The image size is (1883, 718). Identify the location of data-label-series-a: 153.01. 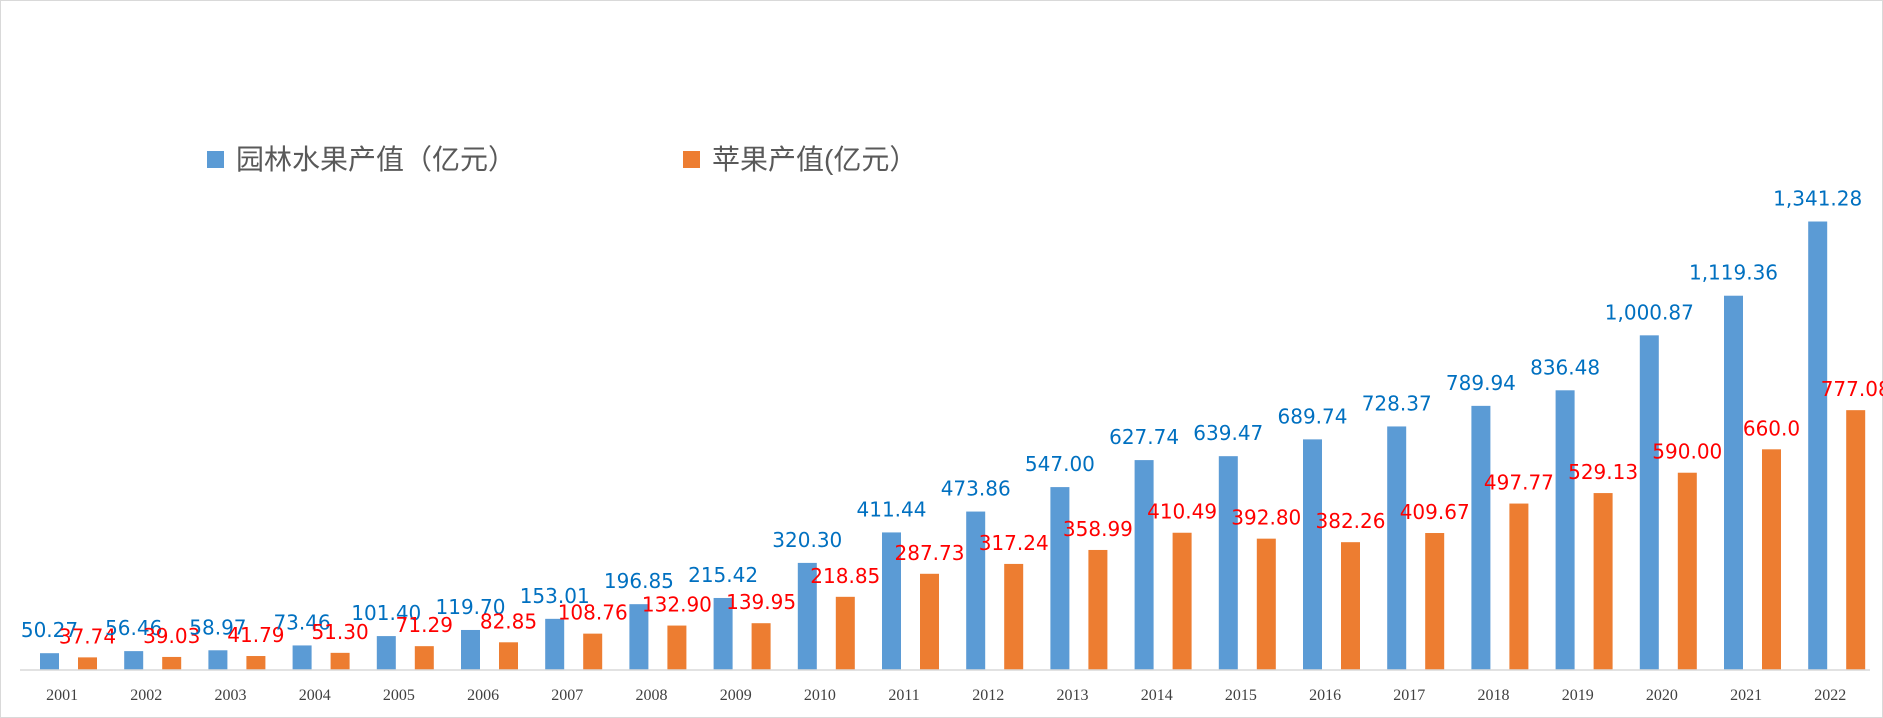
(555, 596).